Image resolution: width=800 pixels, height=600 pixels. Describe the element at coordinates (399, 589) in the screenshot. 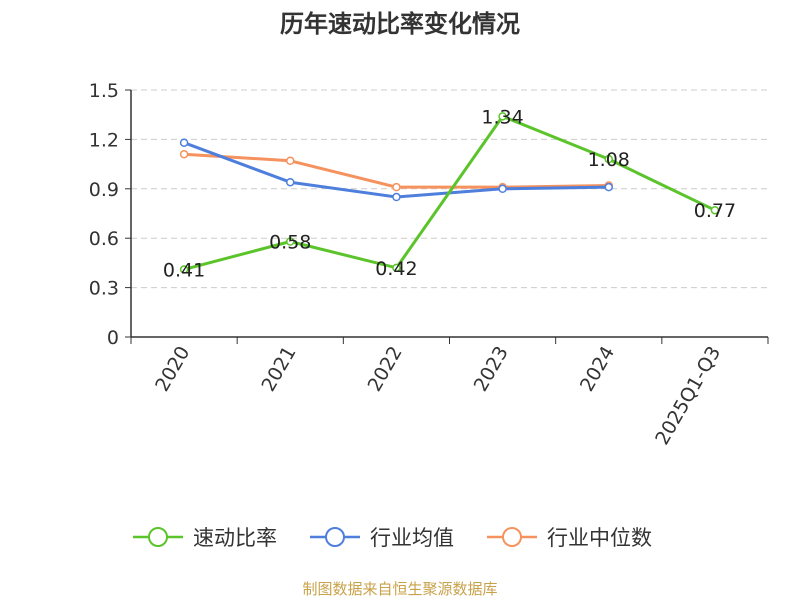

I see `source-note: 制图数据来自恒生聚源数据库` at that location.